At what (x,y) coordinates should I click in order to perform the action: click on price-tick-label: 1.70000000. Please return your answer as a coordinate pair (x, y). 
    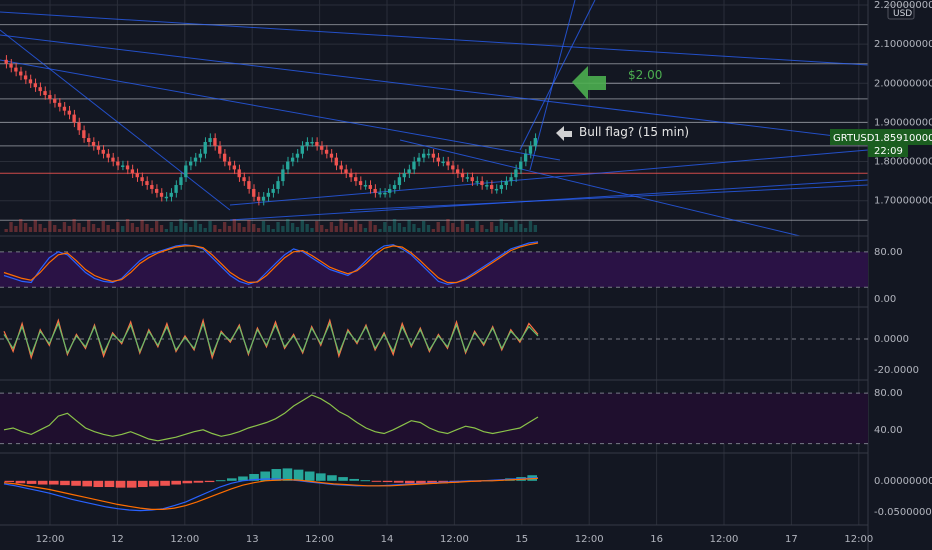
    Looking at the image, I should click on (903, 201).